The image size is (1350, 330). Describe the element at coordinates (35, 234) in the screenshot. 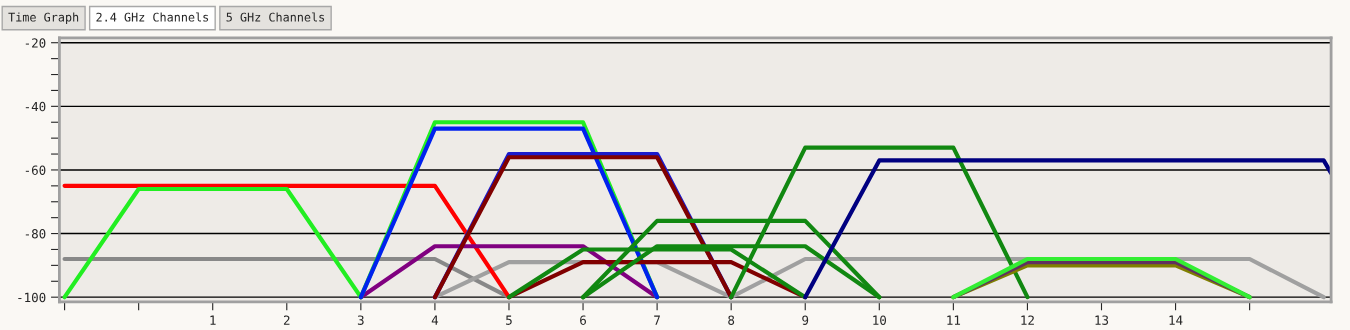

I see `y-tick-label: -80` at that location.